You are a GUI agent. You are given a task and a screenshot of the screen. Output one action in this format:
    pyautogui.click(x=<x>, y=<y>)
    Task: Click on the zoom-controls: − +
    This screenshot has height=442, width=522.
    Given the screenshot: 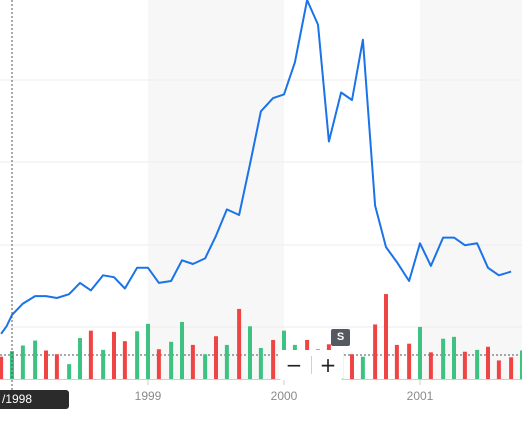 What is the action you would take?
    pyautogui.click(x=311, y=365)
    